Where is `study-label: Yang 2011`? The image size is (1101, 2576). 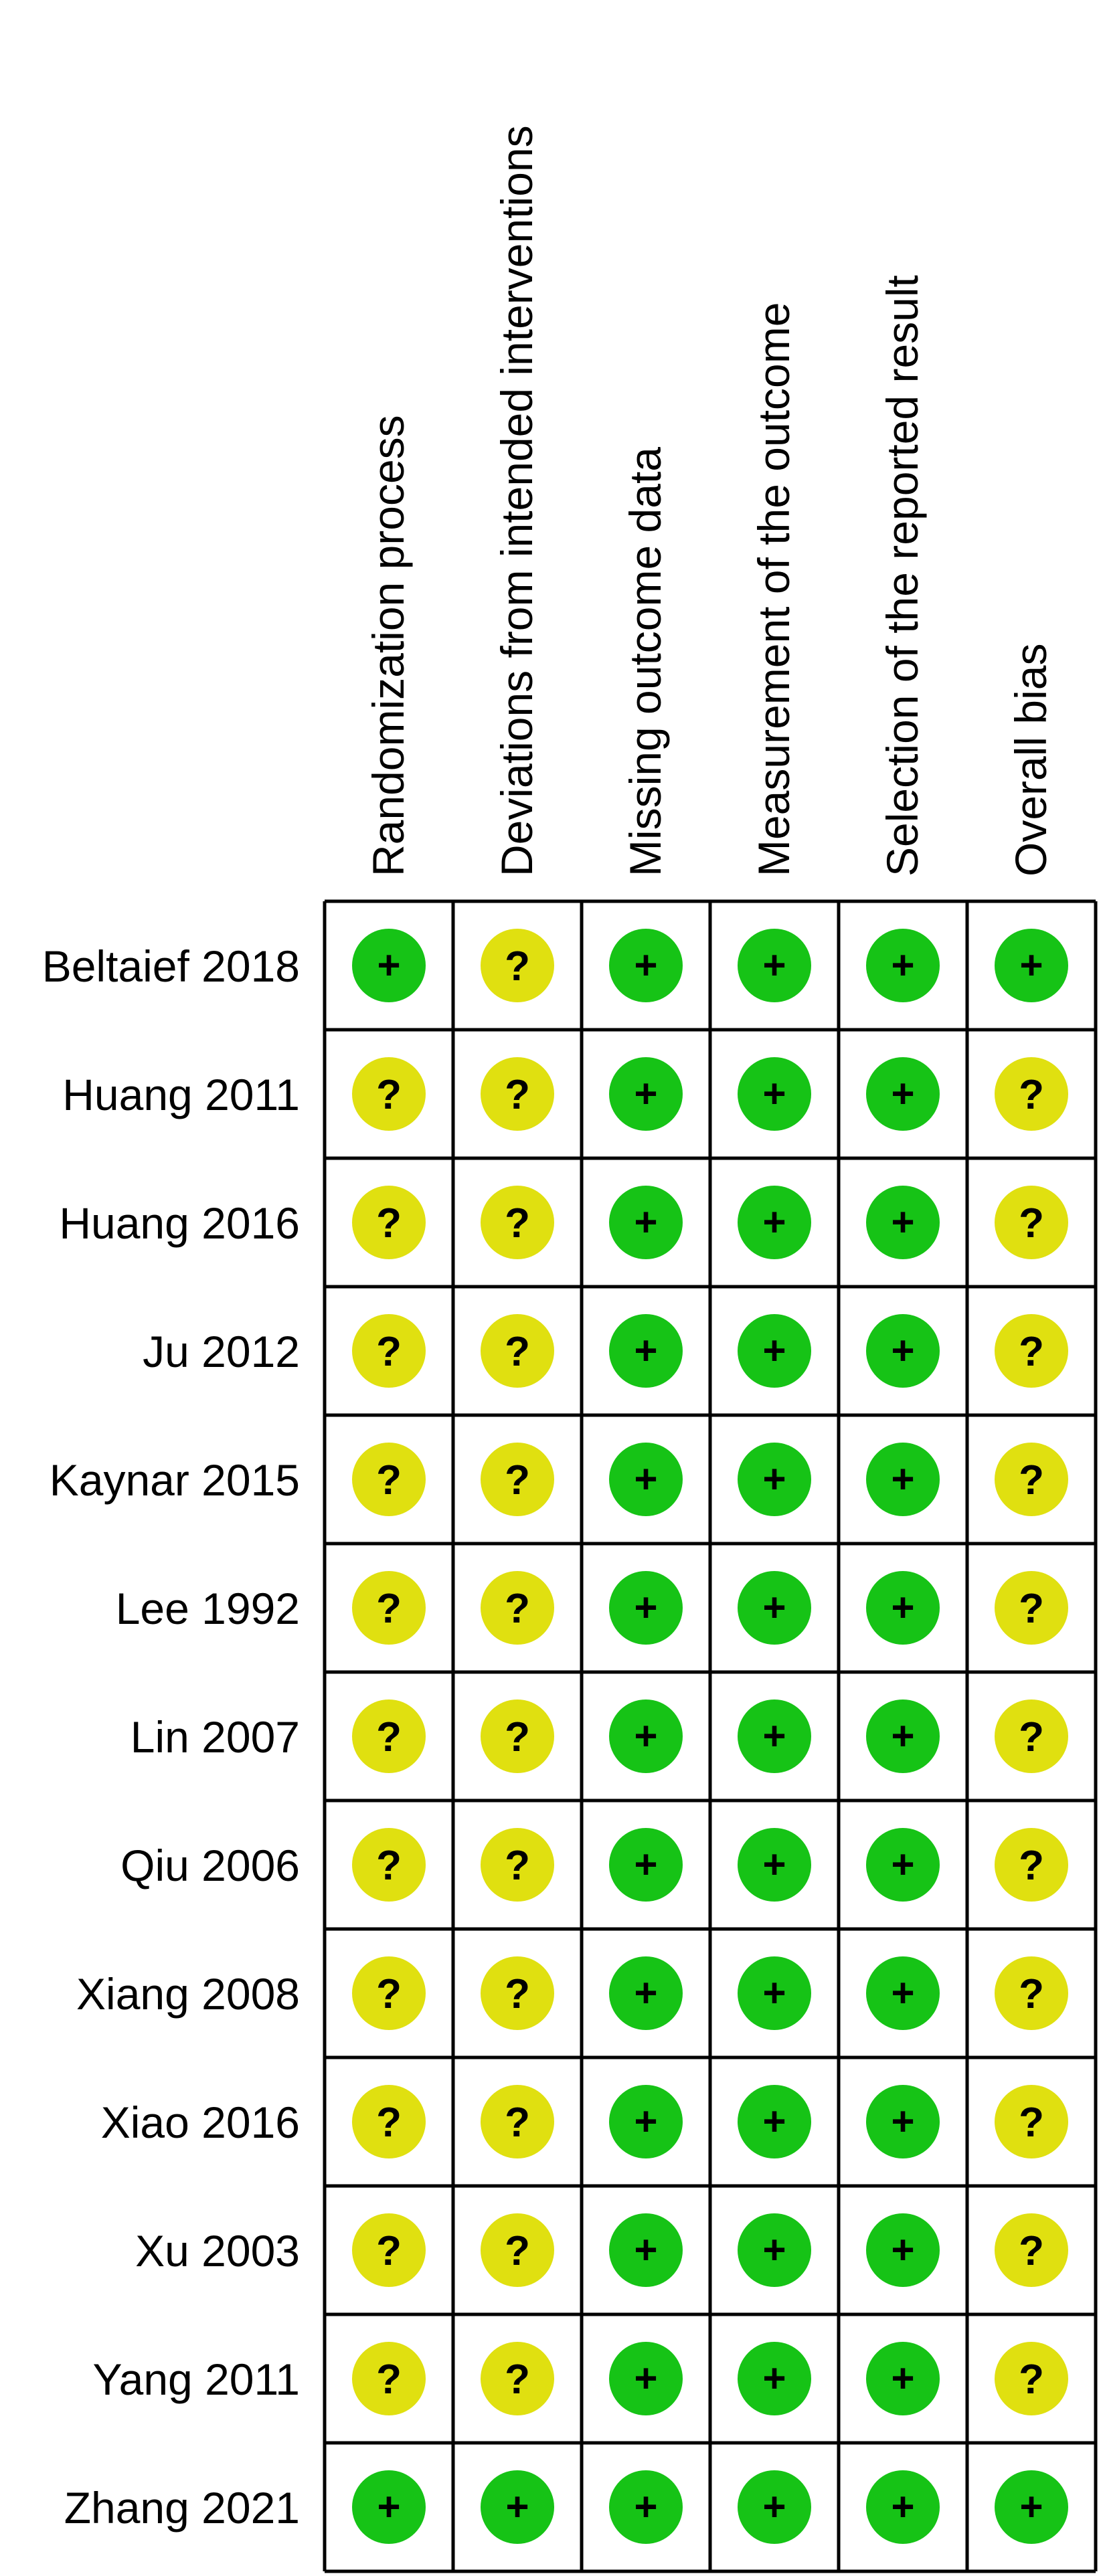
study-label: Yang 2011 is located at coordinates (196, 2379).